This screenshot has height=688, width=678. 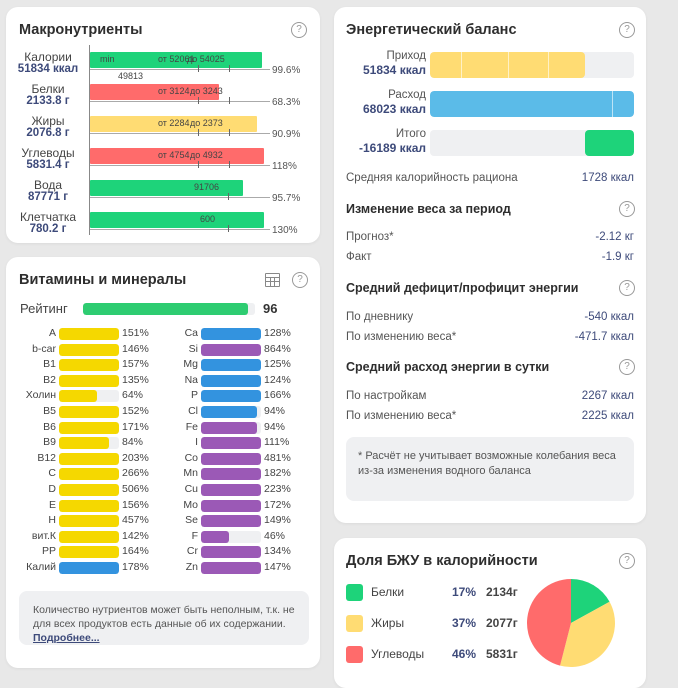 I want to click on macro-range-label: от 52061, so click(x=176, y=59).